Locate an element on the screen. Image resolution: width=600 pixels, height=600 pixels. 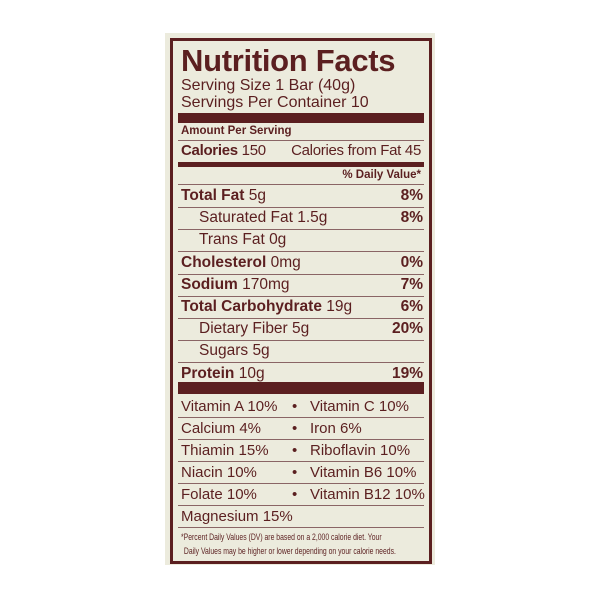
nutrient-amount: 170mg is located at coordinates (266, 284).